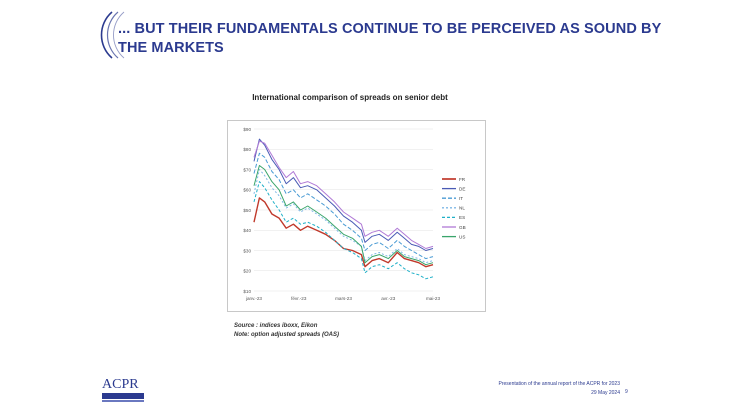  Describe the element at coordinates (462, 179) in the screenshot. I see `legend-label-fr: FR` at that location.